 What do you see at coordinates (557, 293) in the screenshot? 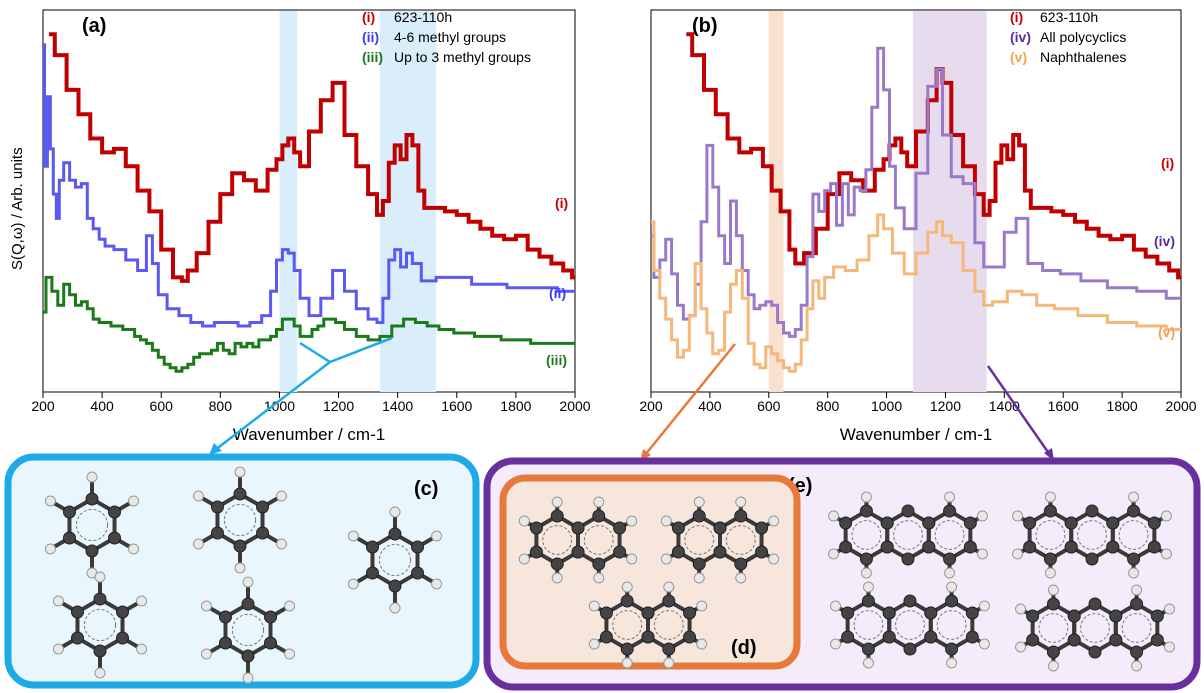
I see `series-label: (ii)` at bounding box center [557, 293].